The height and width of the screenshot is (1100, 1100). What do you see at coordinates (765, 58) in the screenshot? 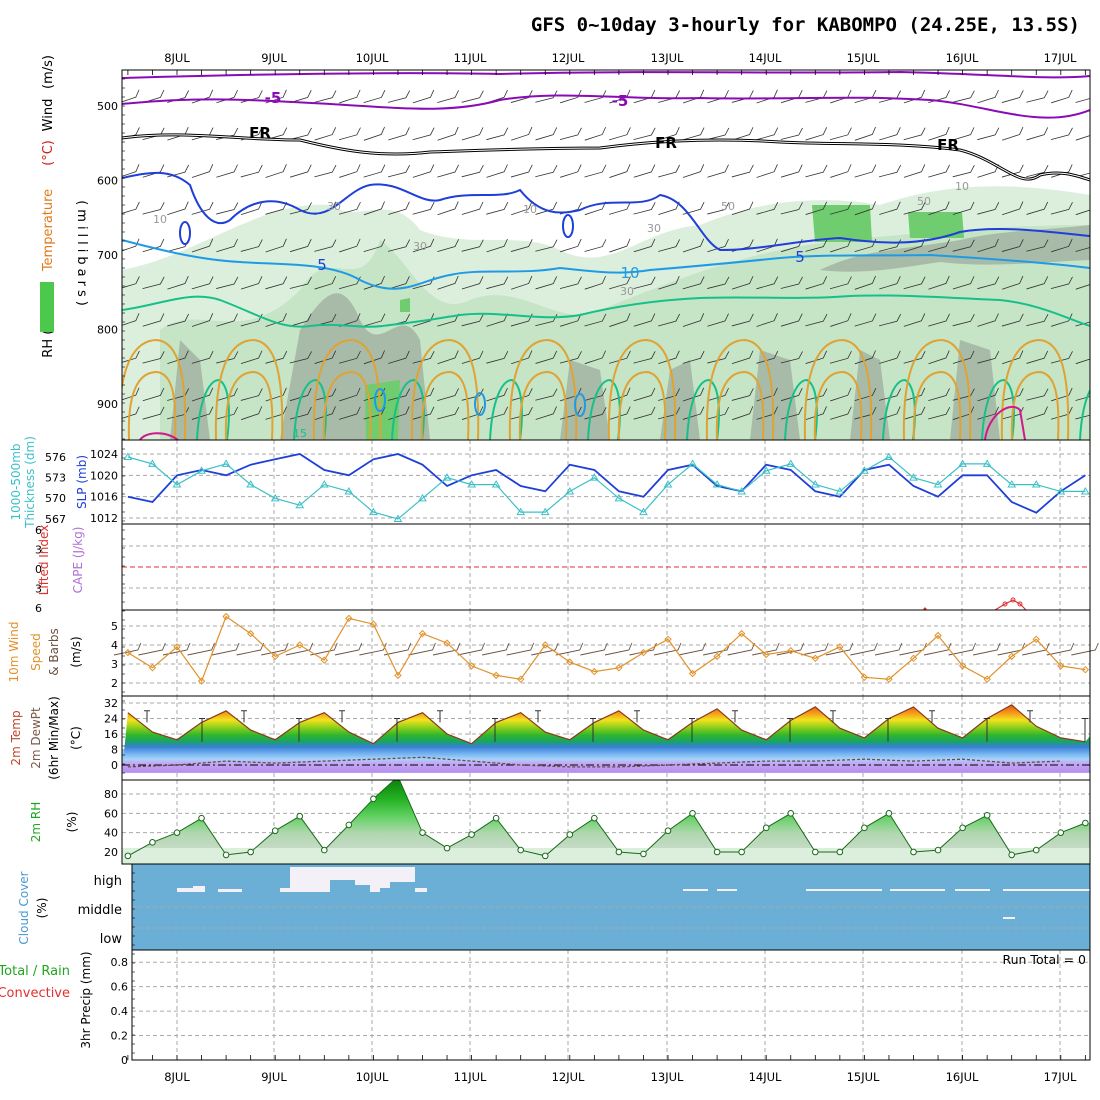
I see `date-label-top: 14JUL` at bounding box center [765, 58].